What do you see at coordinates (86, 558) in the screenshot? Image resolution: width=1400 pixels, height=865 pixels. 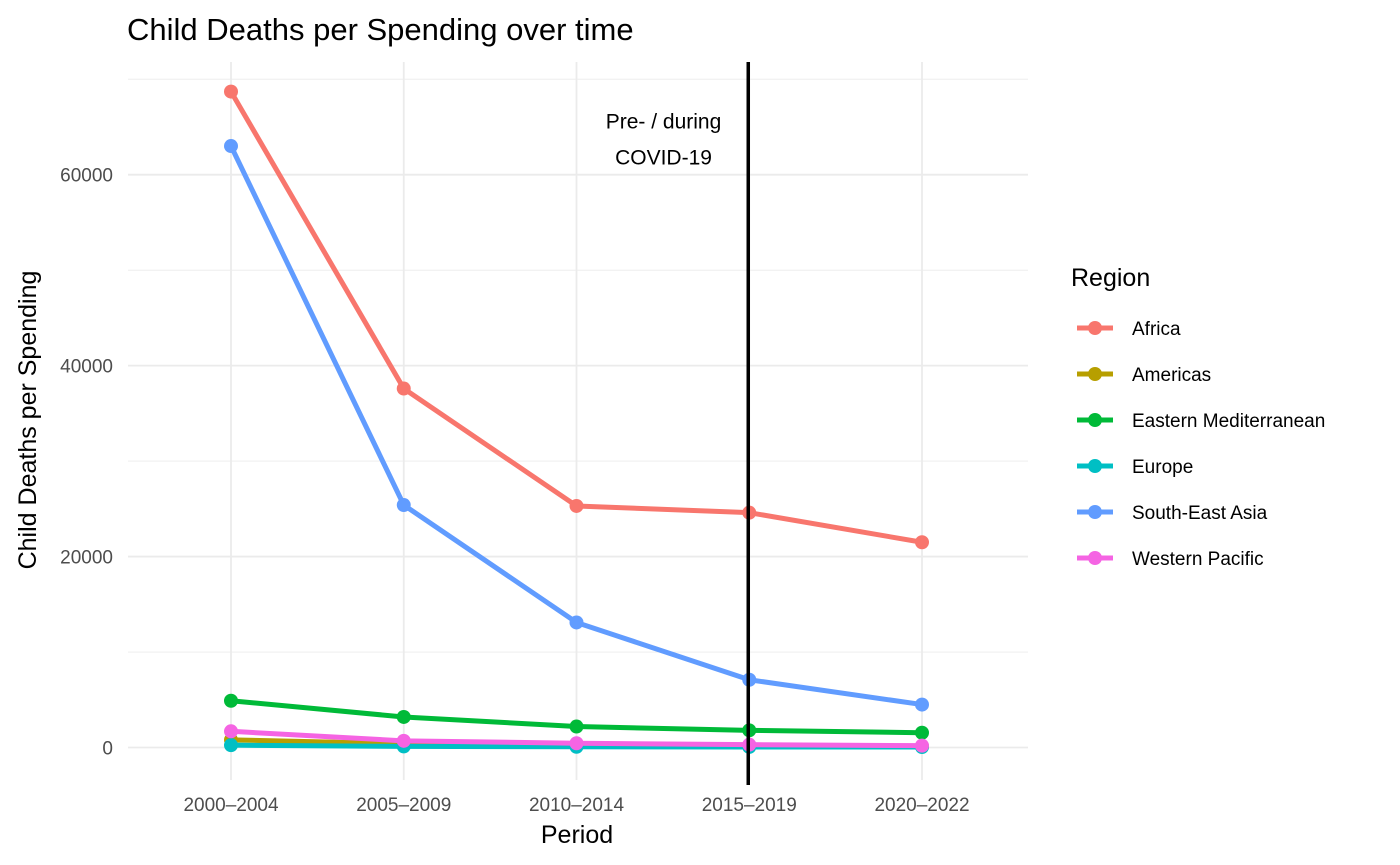 I see `y-tick-label: 20000` at bounding box center [86, 558].